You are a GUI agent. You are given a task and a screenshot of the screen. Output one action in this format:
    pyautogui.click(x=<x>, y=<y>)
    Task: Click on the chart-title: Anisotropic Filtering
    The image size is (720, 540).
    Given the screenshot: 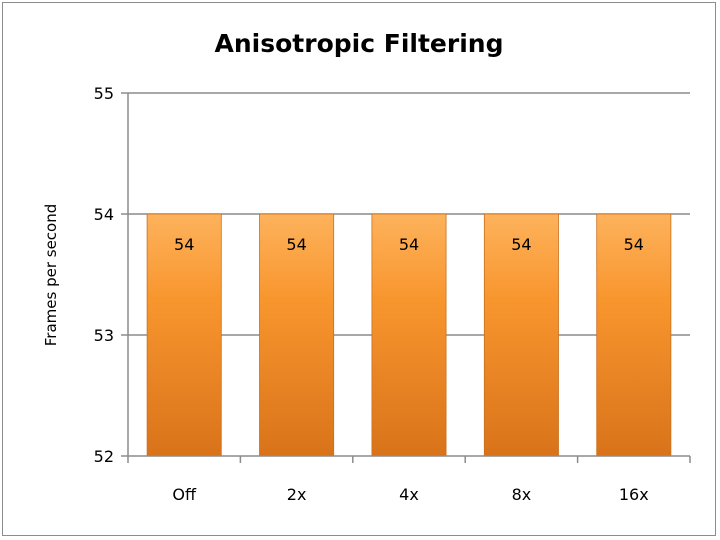 What is the action you would take?
    pyautogui.click(x=359, y=43)
    